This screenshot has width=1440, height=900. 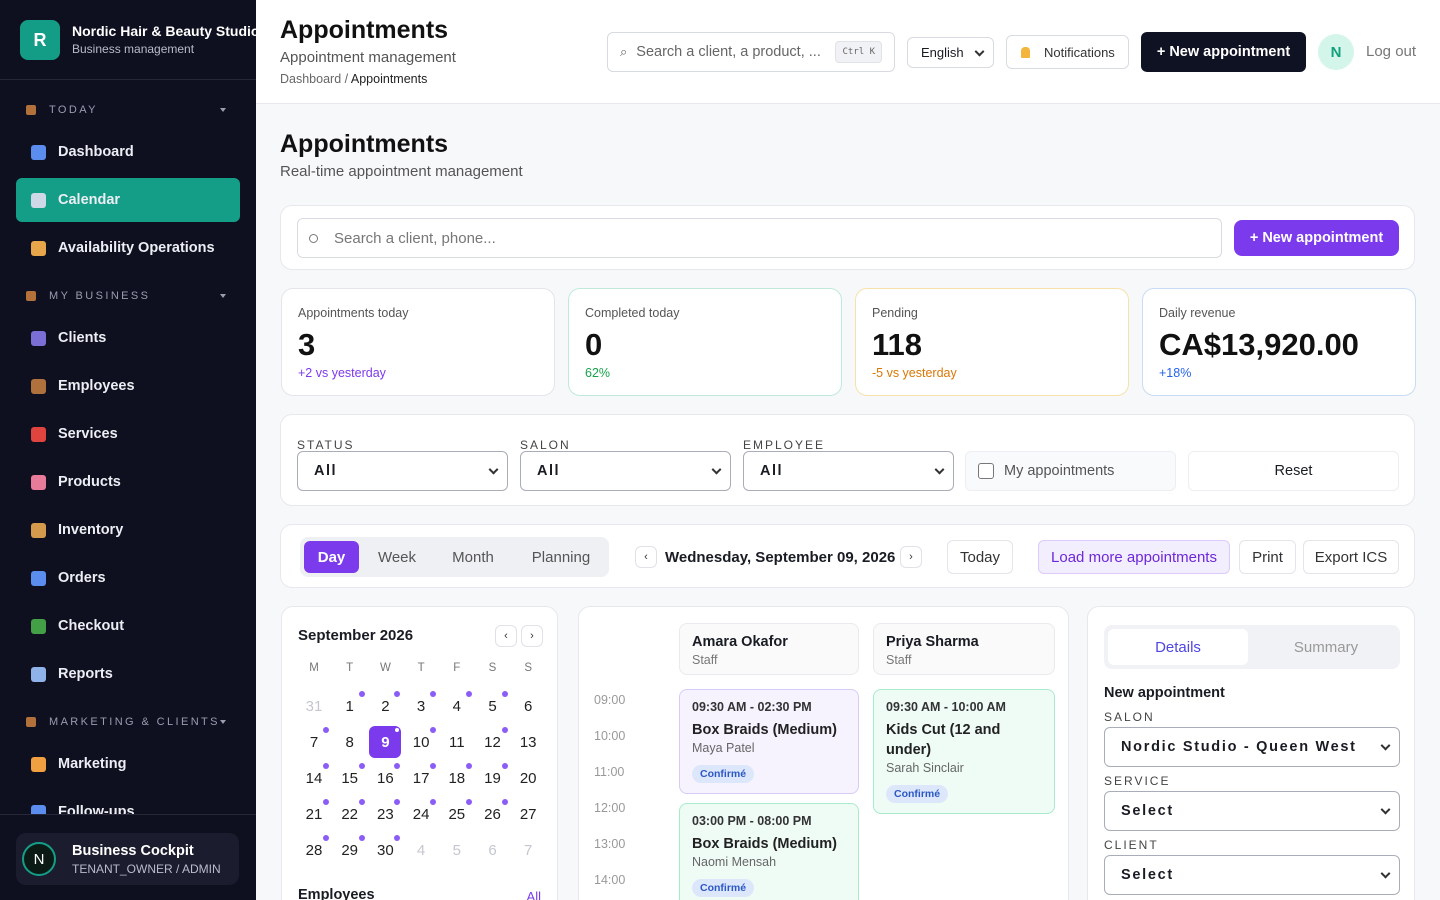 I want to click on nav-item: Follow-ups, so click(x=128, y=802).